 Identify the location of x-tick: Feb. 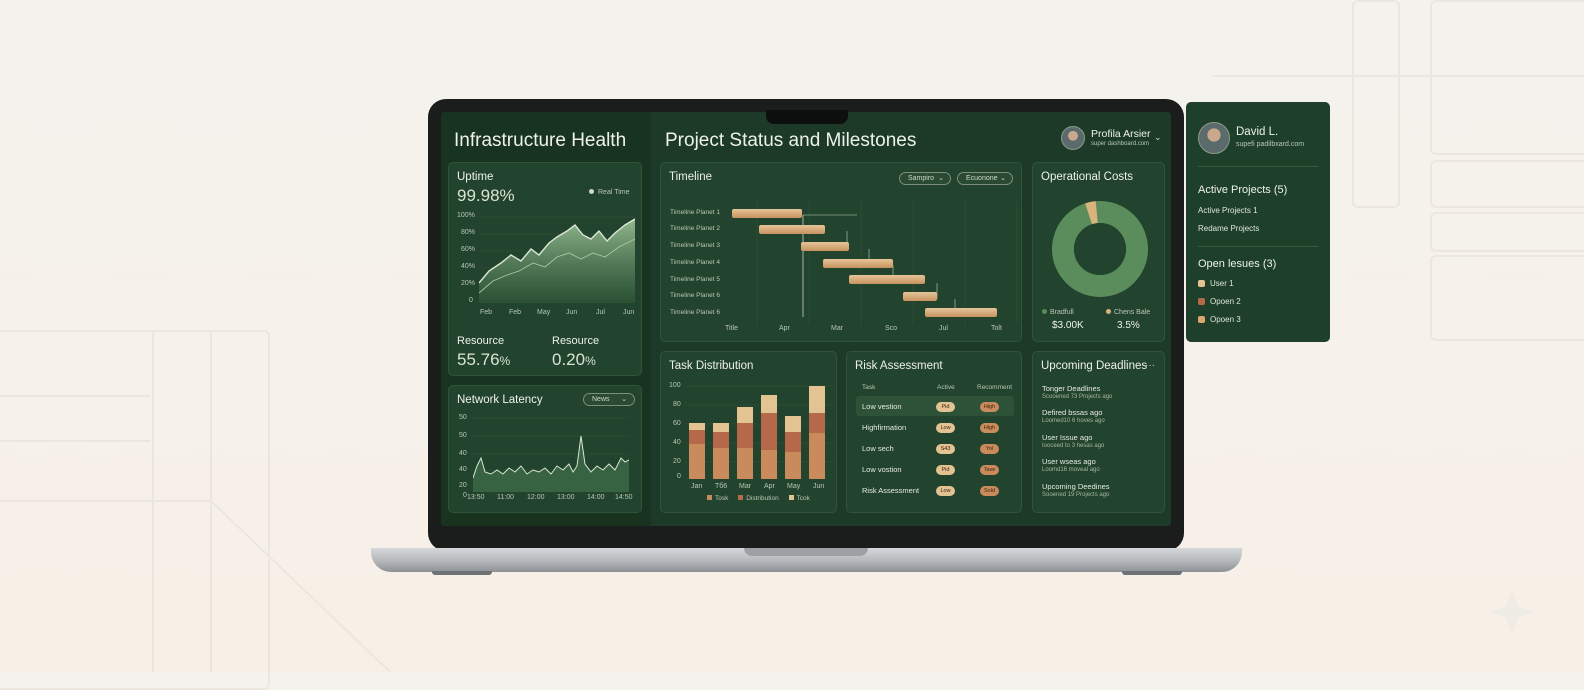
(515, 312).